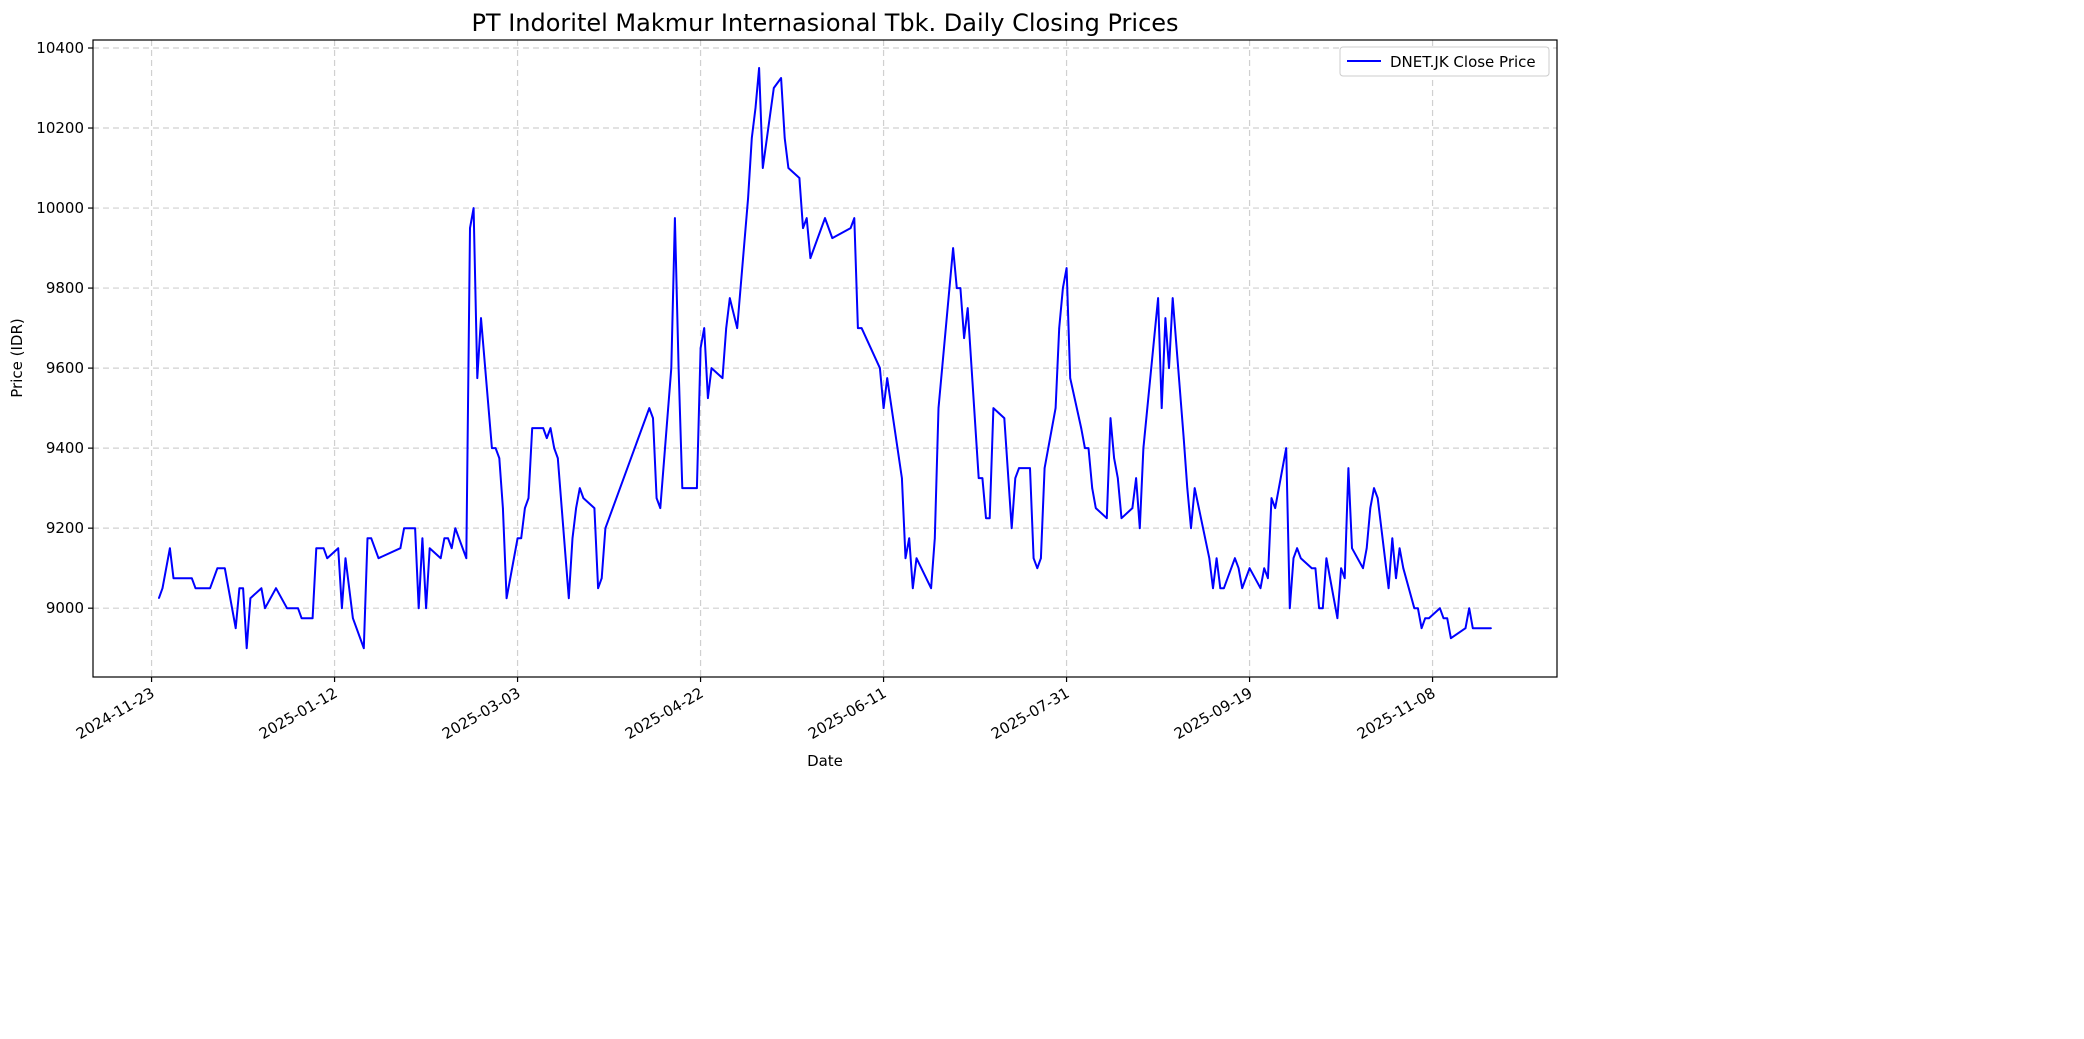 This screenshot has height=1039, width=2084. What do you see at coordinates (825, 761) in the screenshot?
I see `x-axis-label: Date` at bounding box center [825, 761].